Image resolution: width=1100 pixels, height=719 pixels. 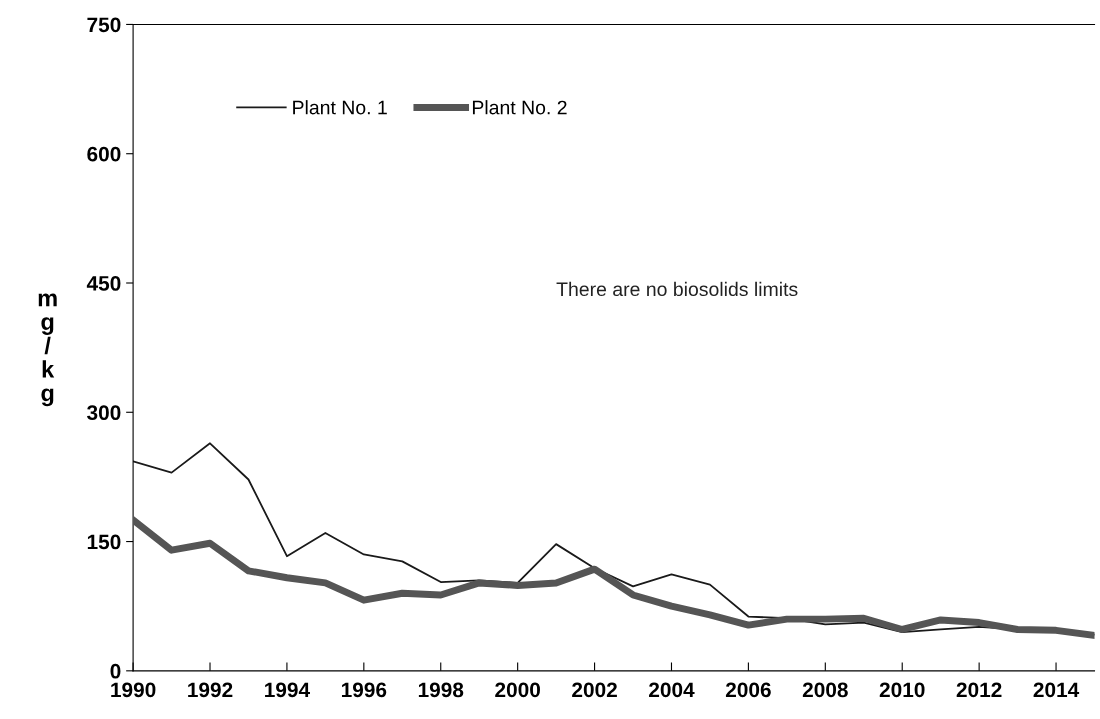 What do you see at coordinates (104, 542) in the screenshot?
I see `y-tick-label: 150` at bounding box center [104, 542].